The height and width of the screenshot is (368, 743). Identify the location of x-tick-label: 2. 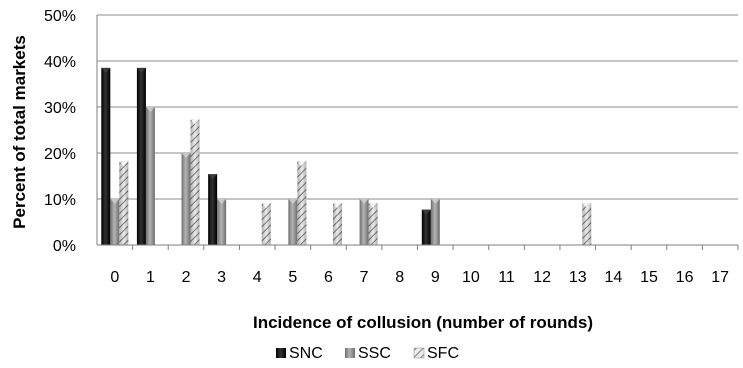
(186, 277).